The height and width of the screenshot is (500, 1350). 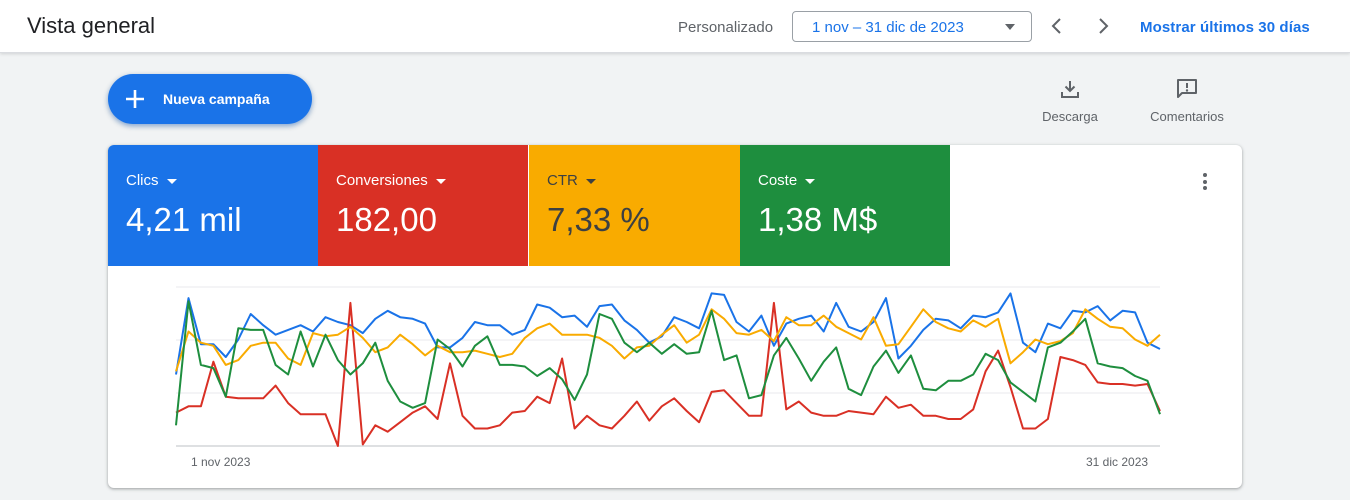 I want to click on metric-value: 1,38 M$, so click(x=818, y=219).